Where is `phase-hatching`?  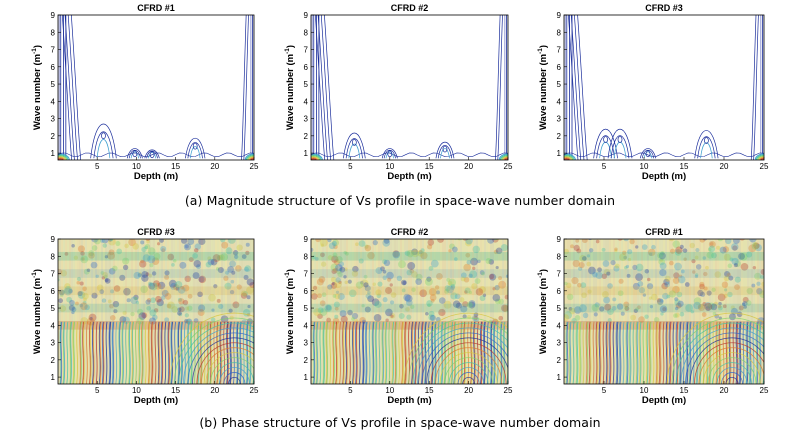 phase-hatching is located at coordinates (663, 311).